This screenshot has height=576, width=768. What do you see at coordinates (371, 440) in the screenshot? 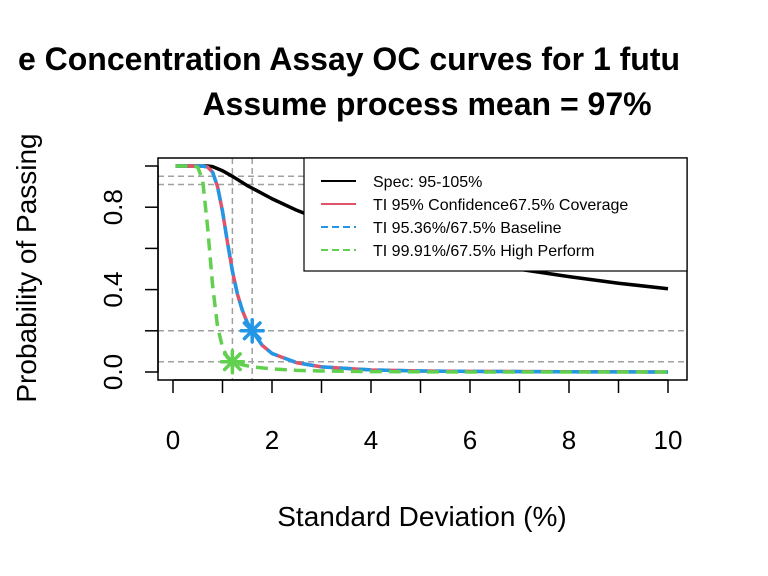
I see `x-tick-label: 4` at bounding box center [371, 440].